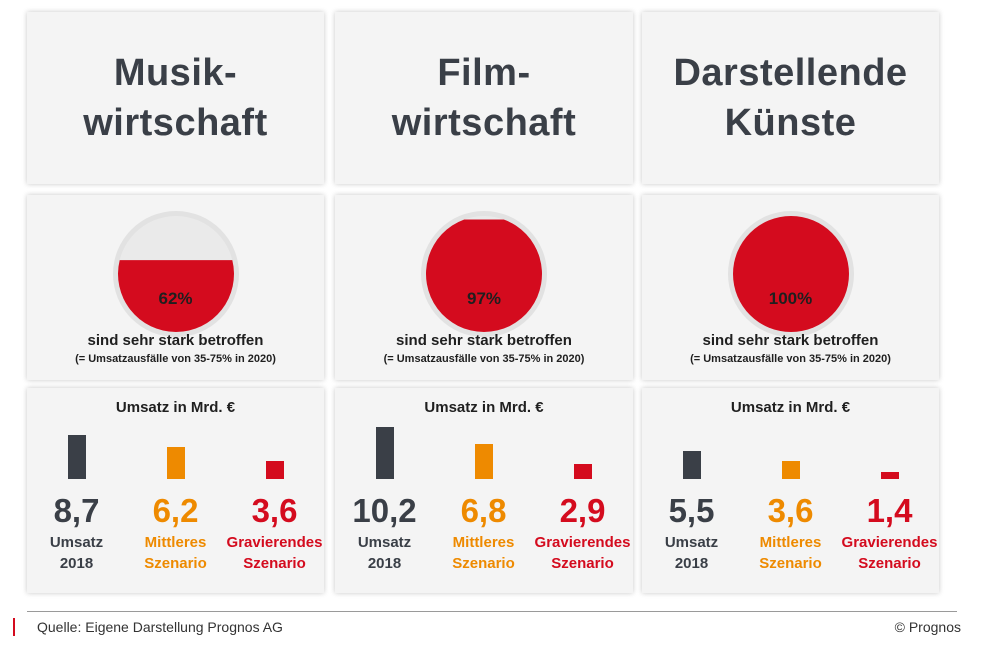 The height and width of the screenshot is (656, 983). What do you see at coordinates (76, 490) in the screenshot?
I see `bar-group-umsatz-2018: 8,7 Umsatz 2018` at bounding box center [76, 490].